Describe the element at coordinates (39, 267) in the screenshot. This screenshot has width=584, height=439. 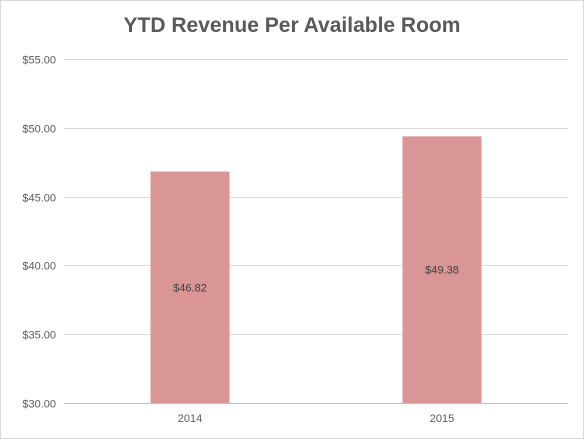
I see `y-tick-label: $40.00` at that location.